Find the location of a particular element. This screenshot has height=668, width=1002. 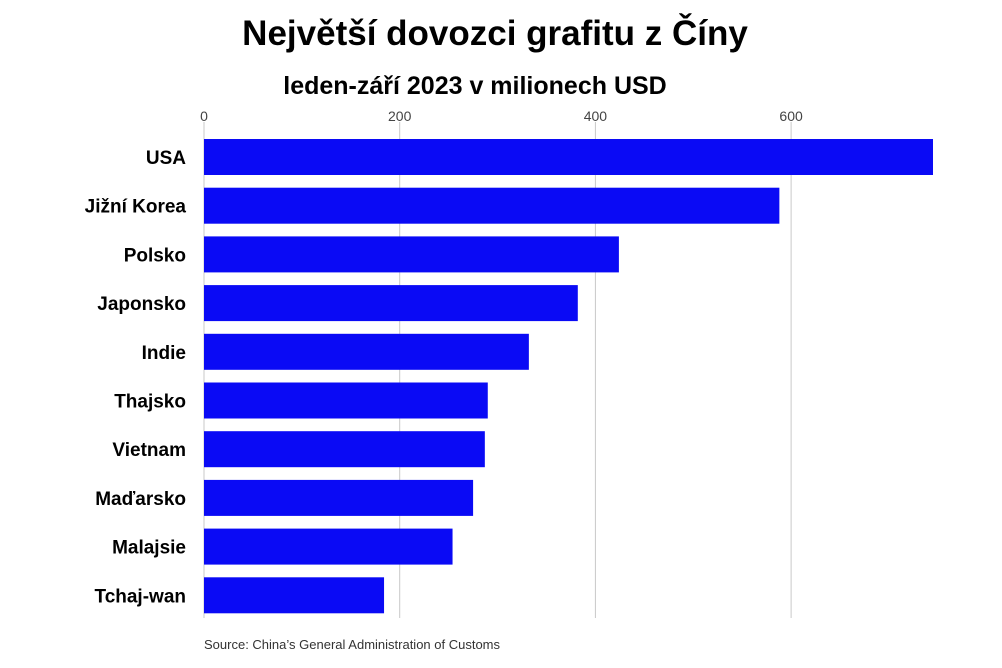

x-tick-label-600: 600 is located at coordinates (791, 116).